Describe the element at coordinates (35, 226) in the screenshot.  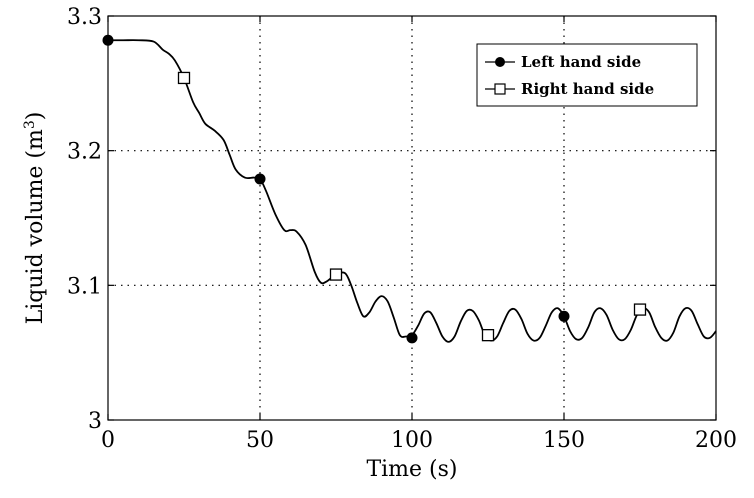
I see `y-axis-label-main: Liquid volume (m` at that location.